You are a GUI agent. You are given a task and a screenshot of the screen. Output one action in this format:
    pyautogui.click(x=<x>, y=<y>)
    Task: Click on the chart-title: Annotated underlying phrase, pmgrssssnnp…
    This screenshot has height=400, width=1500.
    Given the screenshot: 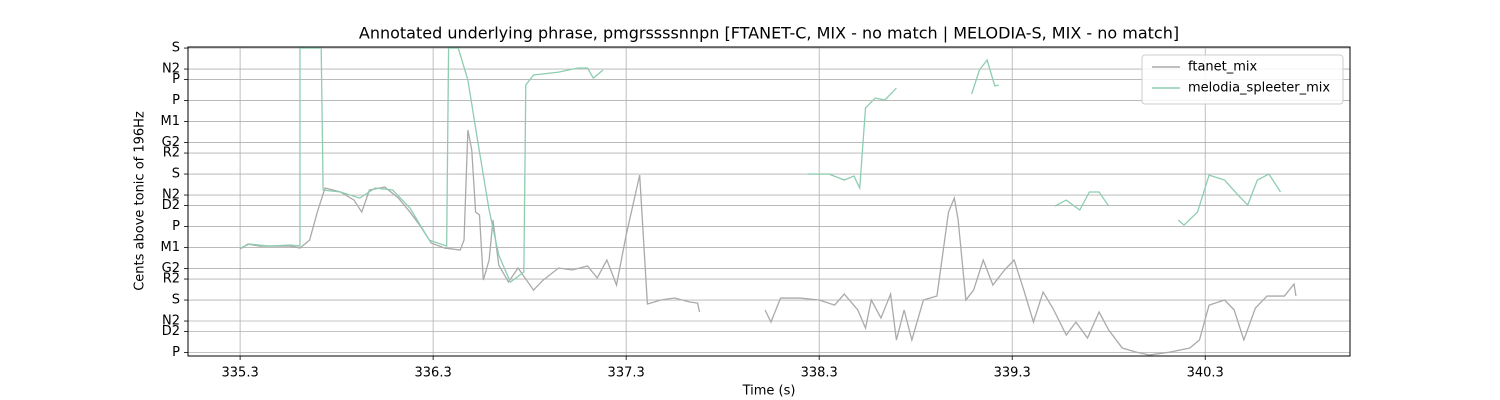 What is the action you would take?
    pyautogui.click(x=769, y=33)
    